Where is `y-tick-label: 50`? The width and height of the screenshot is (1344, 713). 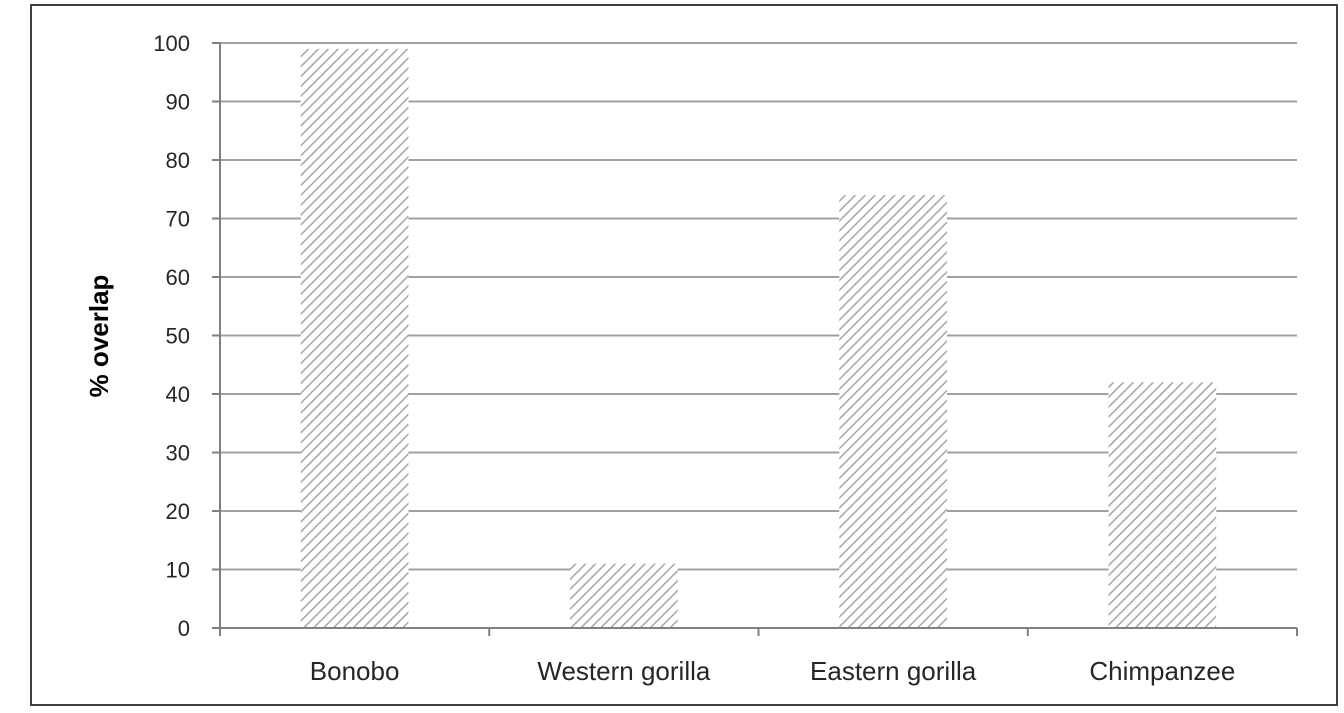 y-tick-label: 50 is located at coordinates (178, 336).